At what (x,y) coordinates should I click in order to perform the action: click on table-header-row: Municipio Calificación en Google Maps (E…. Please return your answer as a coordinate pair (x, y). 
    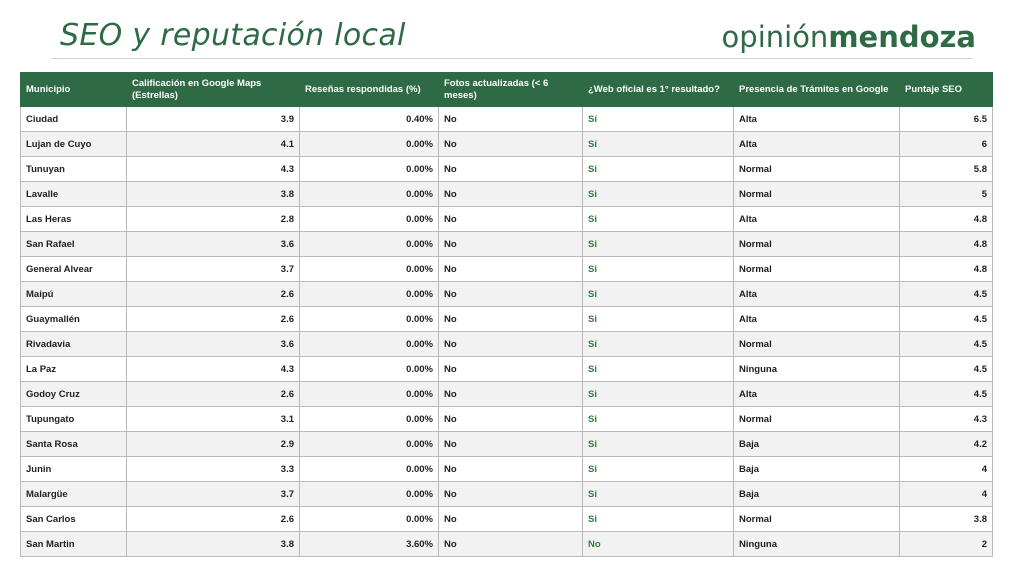
    Looking at the image, I should click on (506, 89).